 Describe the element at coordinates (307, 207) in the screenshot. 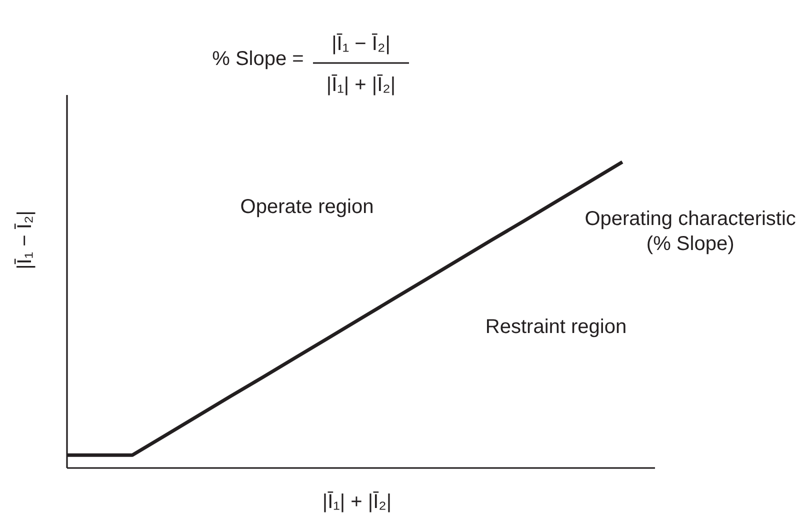

I see `annotation: Operate region` at that location.